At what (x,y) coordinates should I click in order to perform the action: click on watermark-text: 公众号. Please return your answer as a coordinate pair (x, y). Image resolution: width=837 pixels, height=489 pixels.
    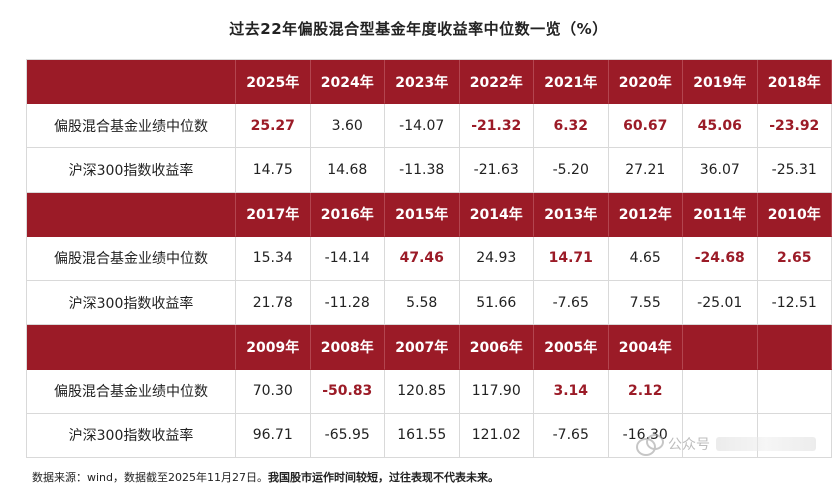
    Looking at the image, I should click on (689, 445).